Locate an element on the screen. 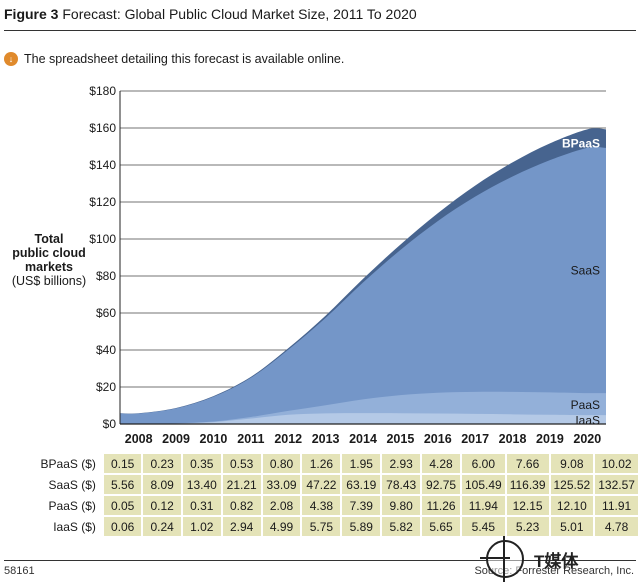 The width and height of the screenshot is (640, 587). x-tick-label: 2015 is located at coordinates (400, 439).